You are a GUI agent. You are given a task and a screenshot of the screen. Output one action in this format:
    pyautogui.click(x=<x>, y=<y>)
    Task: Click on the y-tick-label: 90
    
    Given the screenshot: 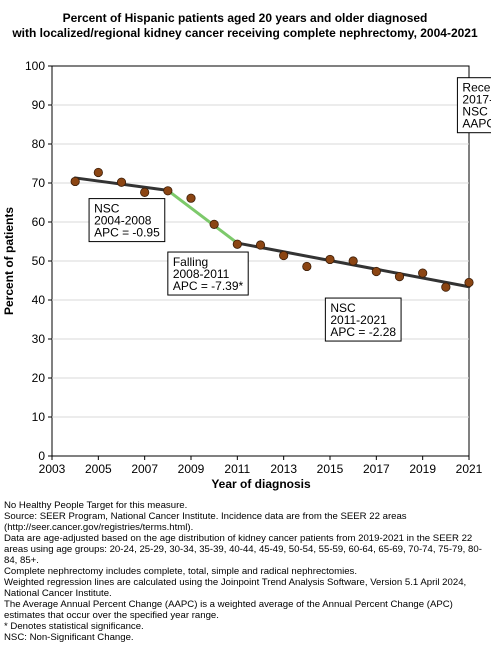 What is the action you would take?
    pyautogui.click(x=39, y=105)
    